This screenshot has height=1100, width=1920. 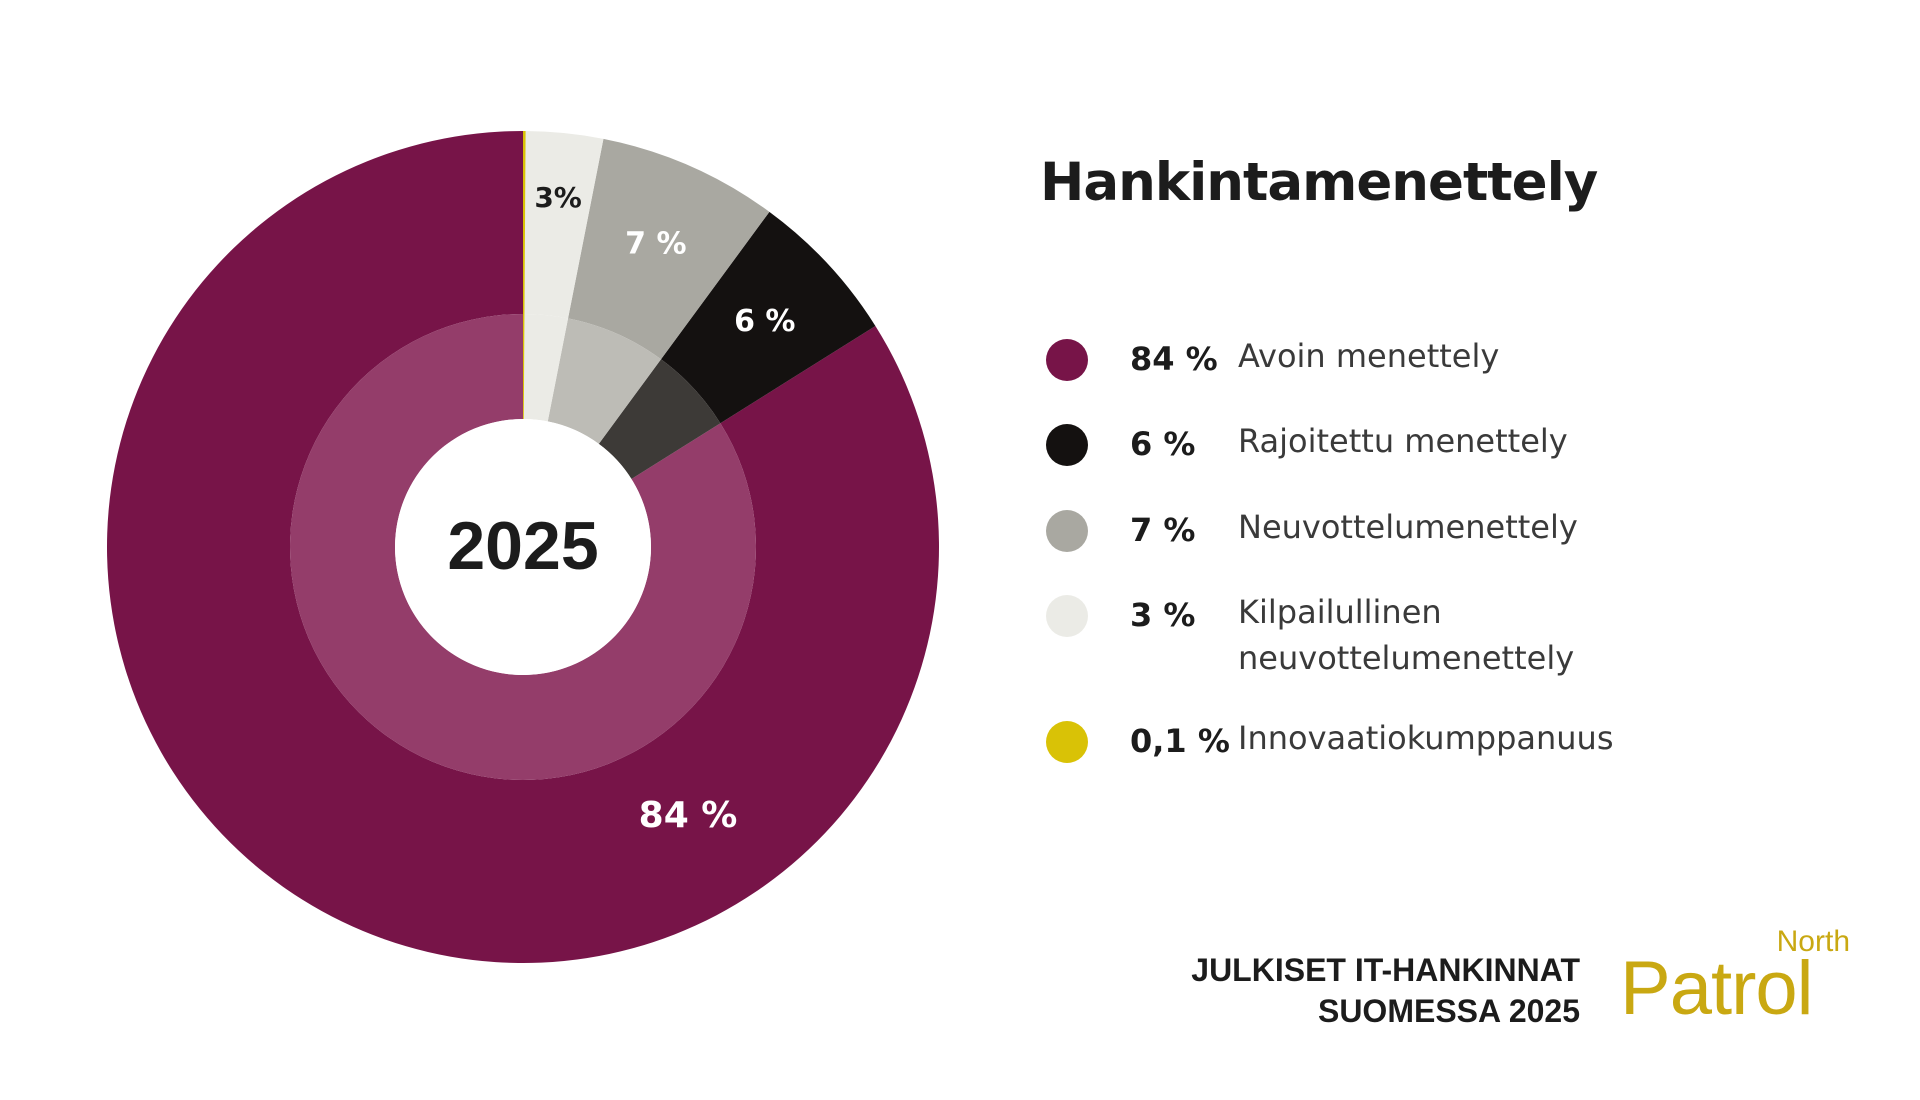 I want to click on slice-inner-innovaatiokumppanuus, so click(x=524, y=367).